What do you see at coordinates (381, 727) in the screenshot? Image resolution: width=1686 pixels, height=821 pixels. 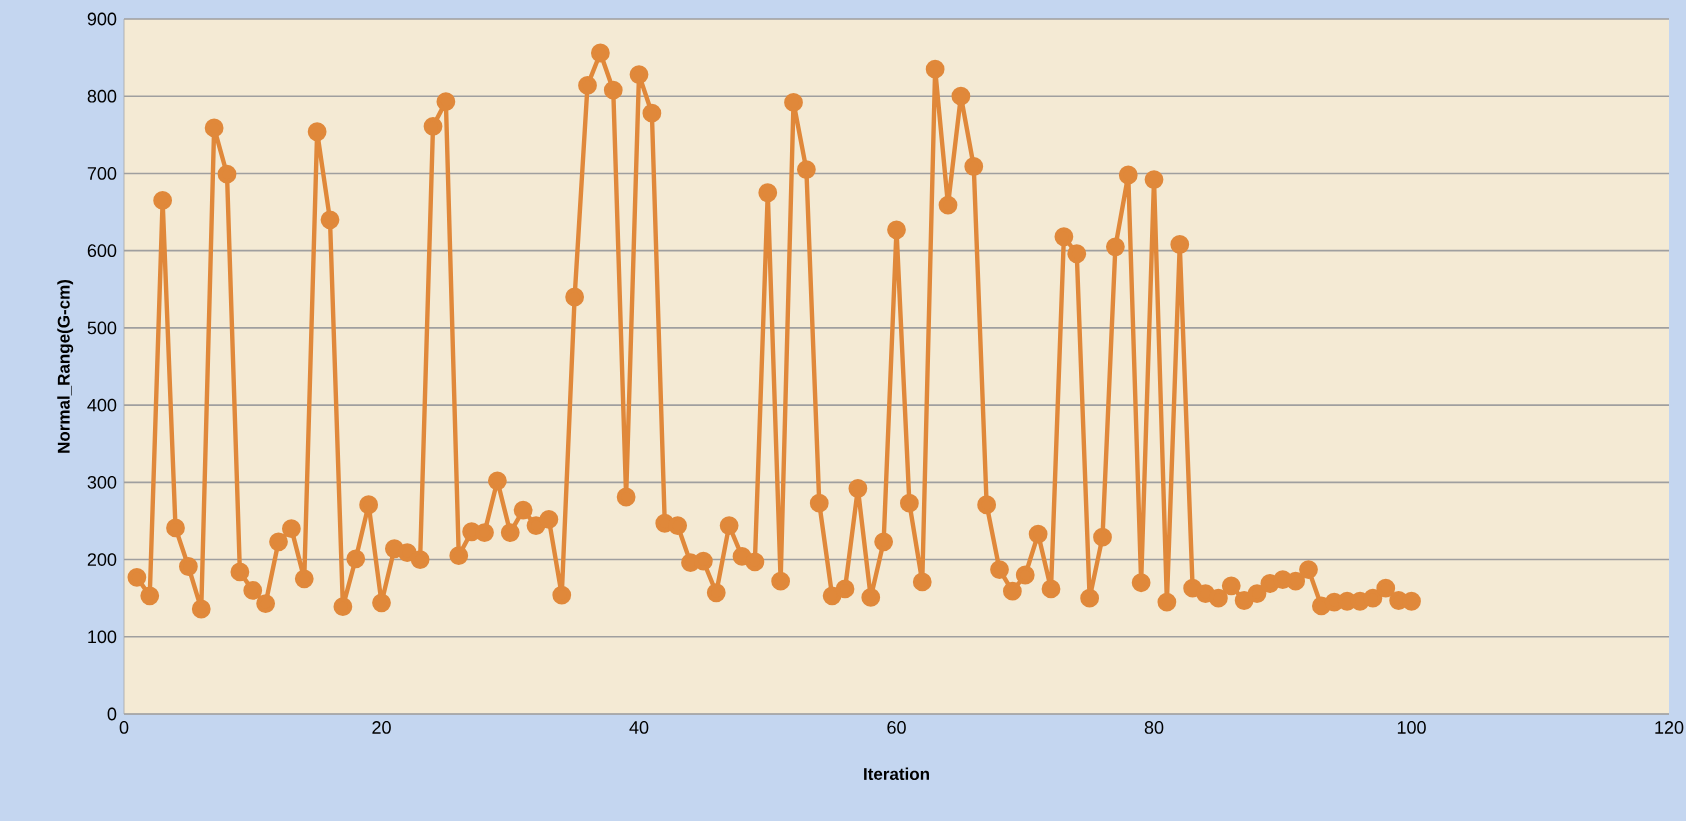 I see `x-tick-label: 20` at bounding box center [381, 727].